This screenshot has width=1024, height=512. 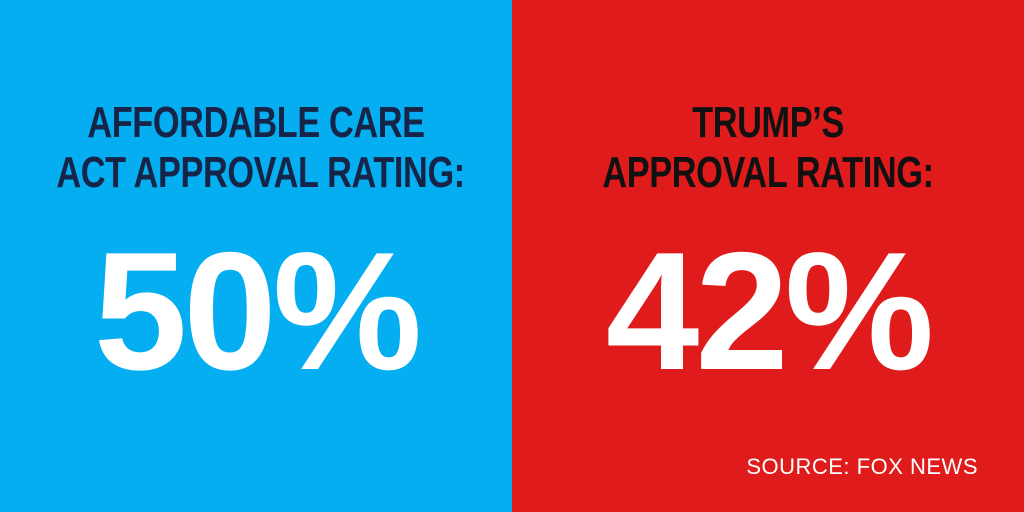 What do you see at coordinates (768, 172) in the screenshot?
I see `trump-heading-line-2: APPROVAL RATING:` at bounding box center [768, 172].